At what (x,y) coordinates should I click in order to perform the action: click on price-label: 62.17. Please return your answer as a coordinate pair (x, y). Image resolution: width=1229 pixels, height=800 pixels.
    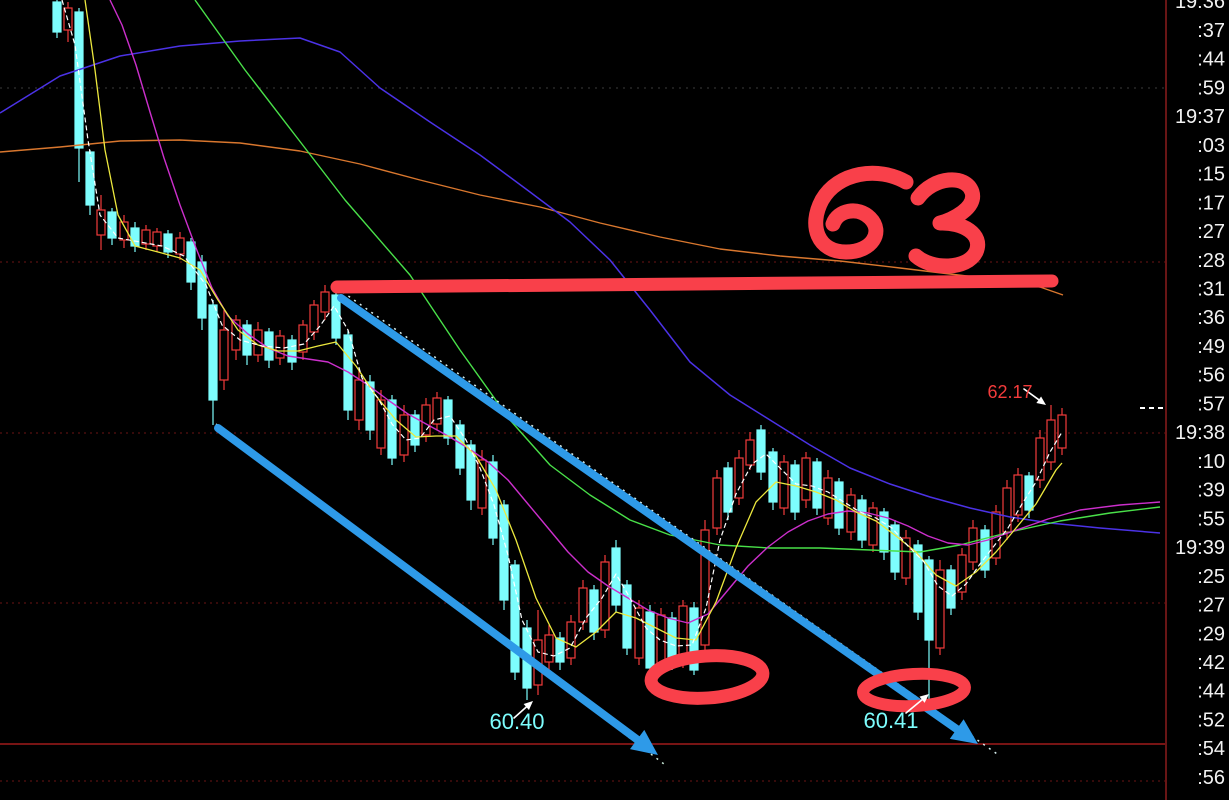
    Looking at the image, I should click on (1009, 392).